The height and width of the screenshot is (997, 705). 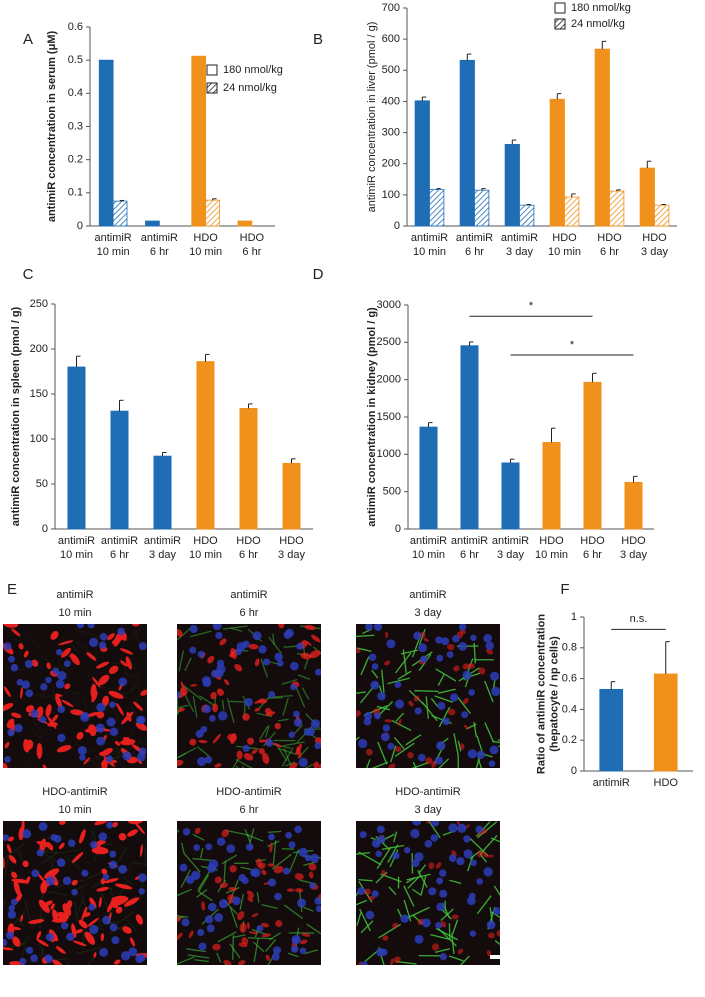 I want to click on panel-label: B, so click(x=318, y=39).